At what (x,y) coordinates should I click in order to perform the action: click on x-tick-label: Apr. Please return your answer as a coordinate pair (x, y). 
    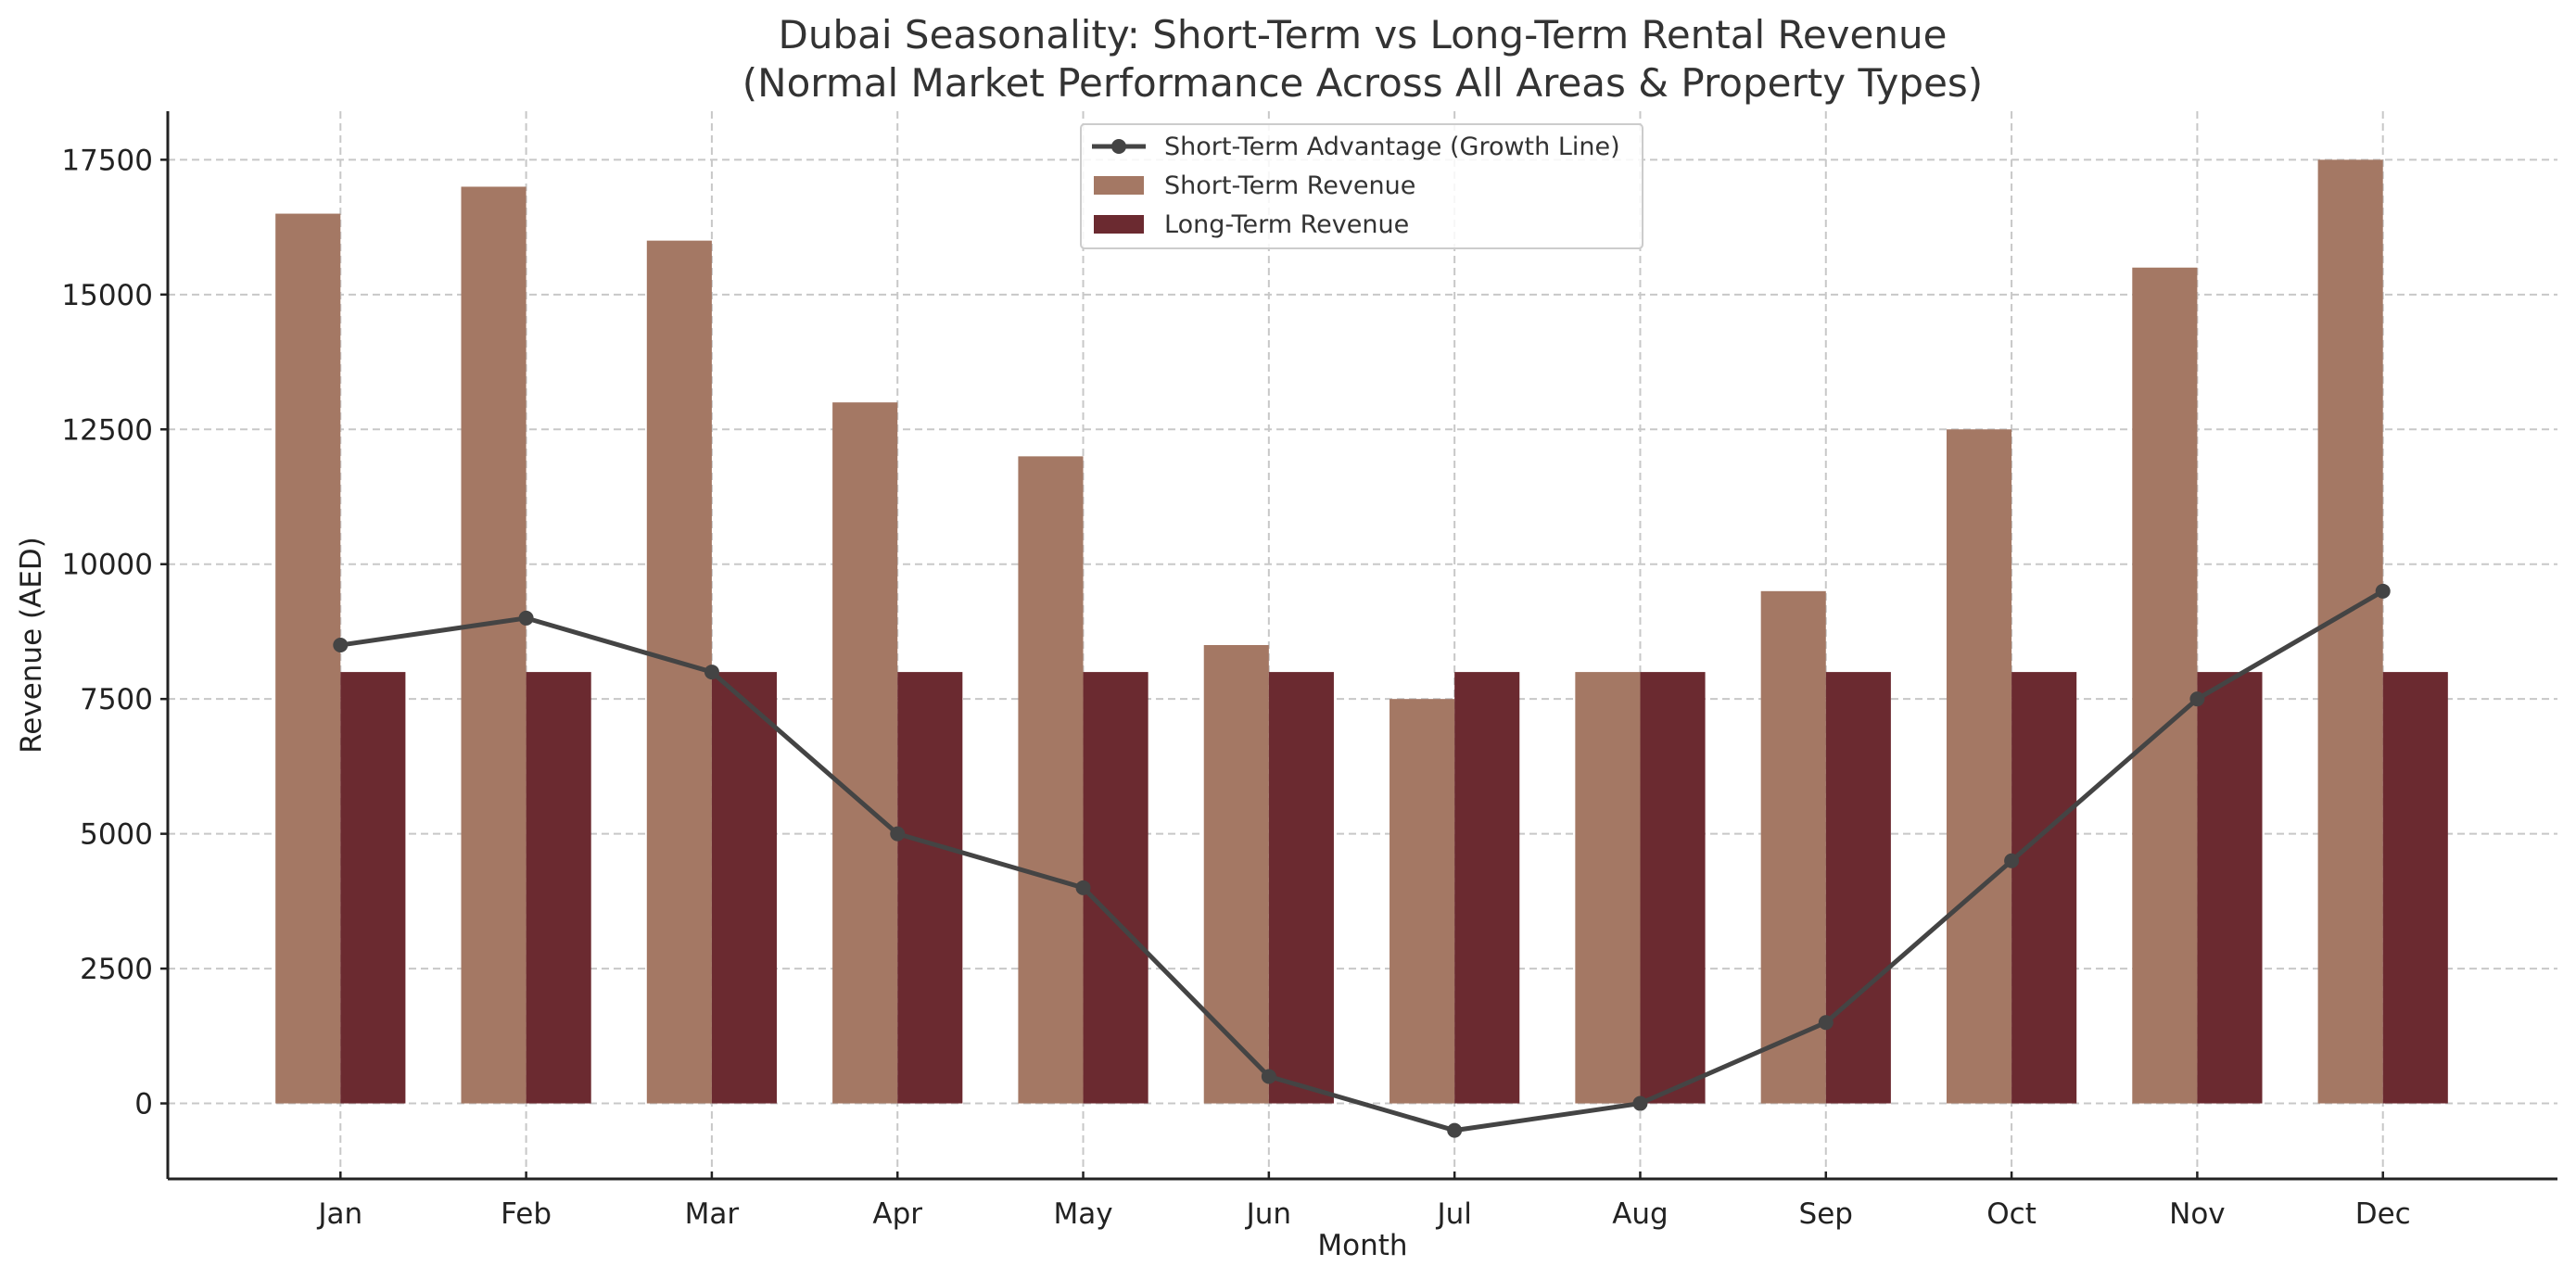
    Looking at the image, I should click on (897, 1214).